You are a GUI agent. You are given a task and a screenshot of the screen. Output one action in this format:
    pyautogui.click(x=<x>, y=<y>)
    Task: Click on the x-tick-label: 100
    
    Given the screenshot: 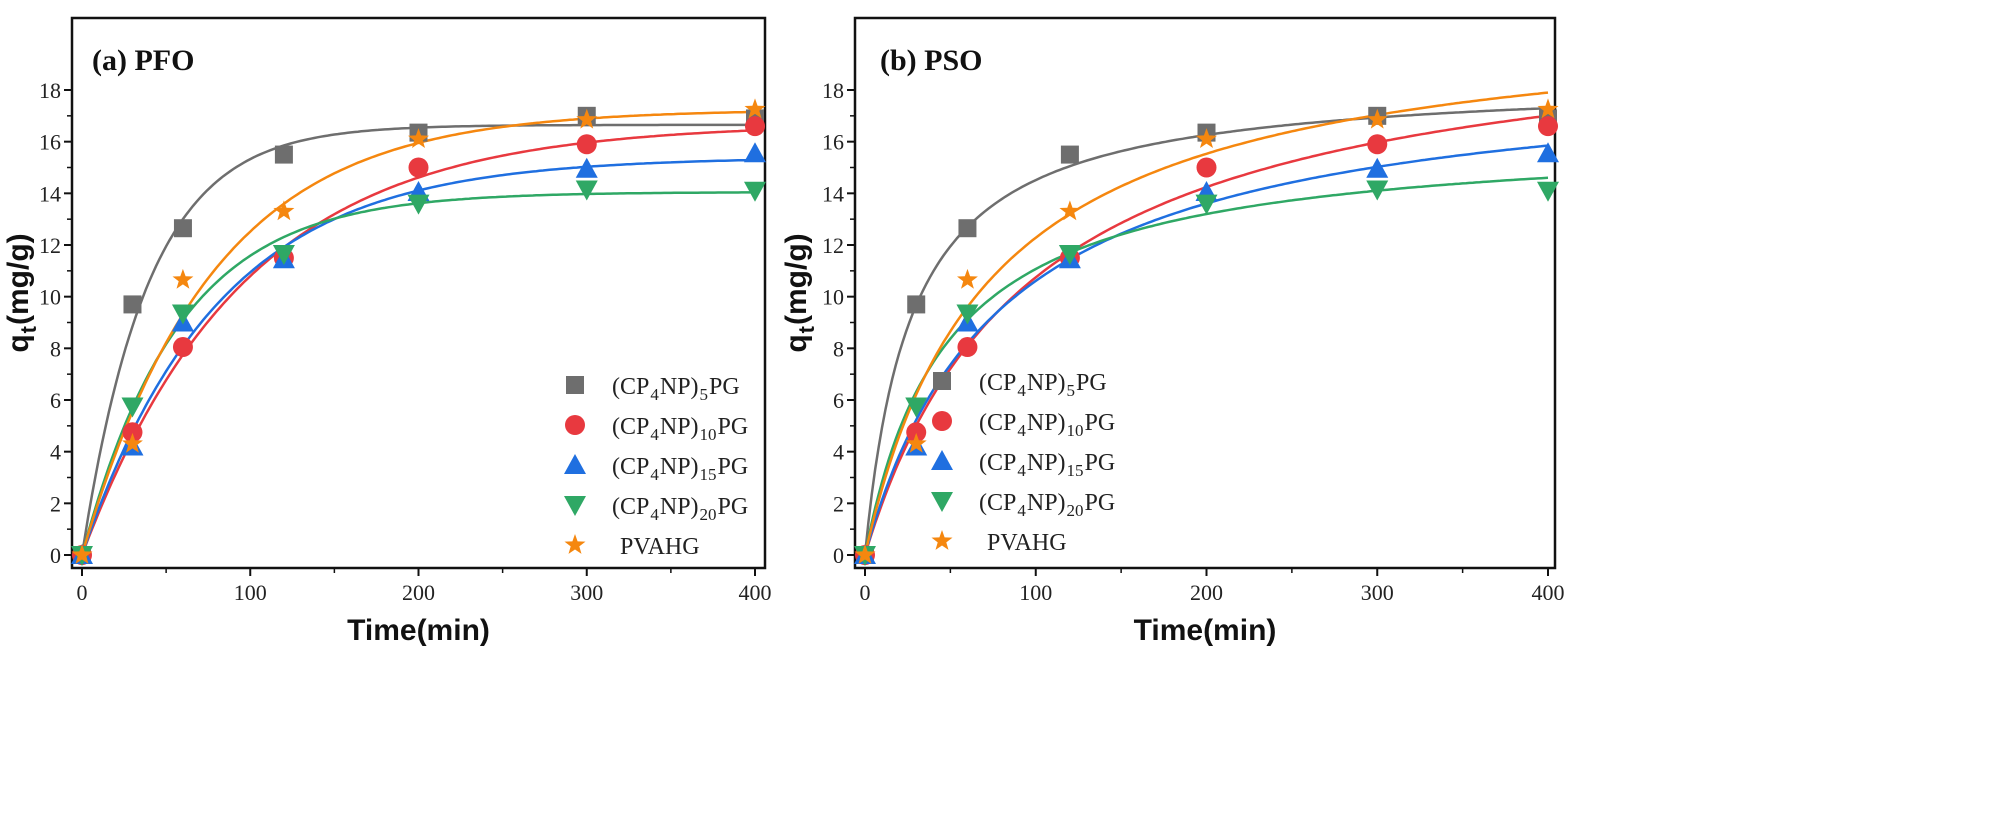 What is the action you would take?
    pyautogui.click(x=1035, y=592)
    